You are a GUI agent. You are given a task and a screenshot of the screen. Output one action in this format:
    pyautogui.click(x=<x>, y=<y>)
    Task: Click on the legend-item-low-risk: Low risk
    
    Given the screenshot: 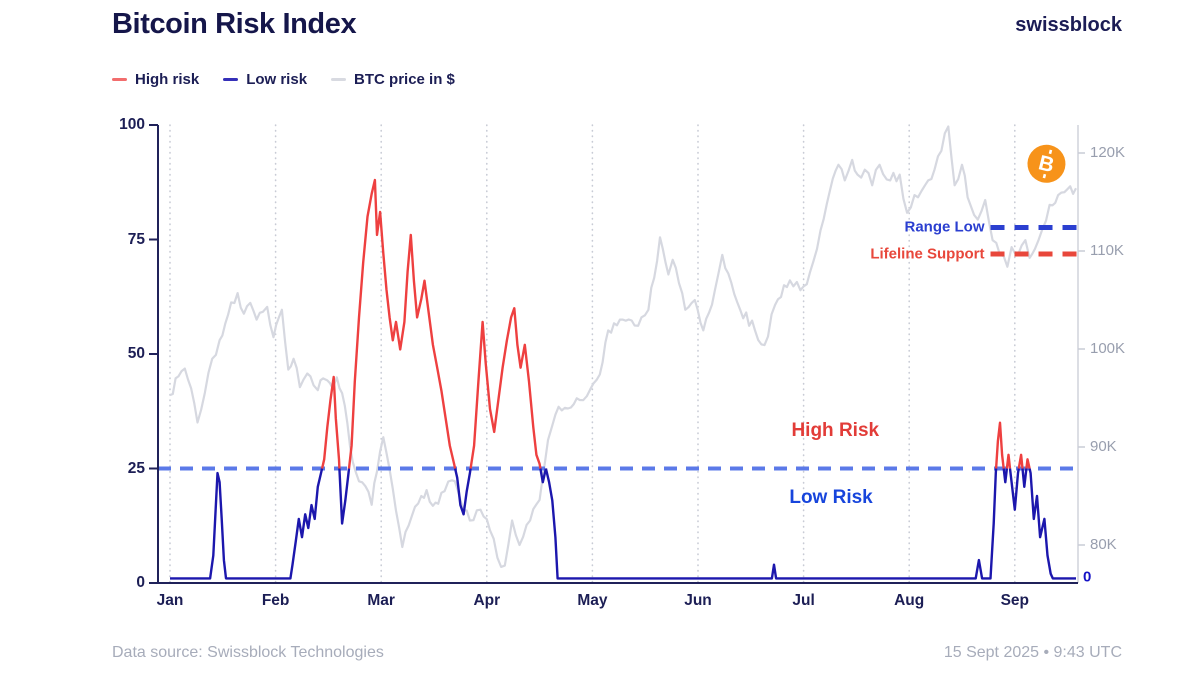 What is the action you would take?
    pyautogui.click(x=265, y=79)
    